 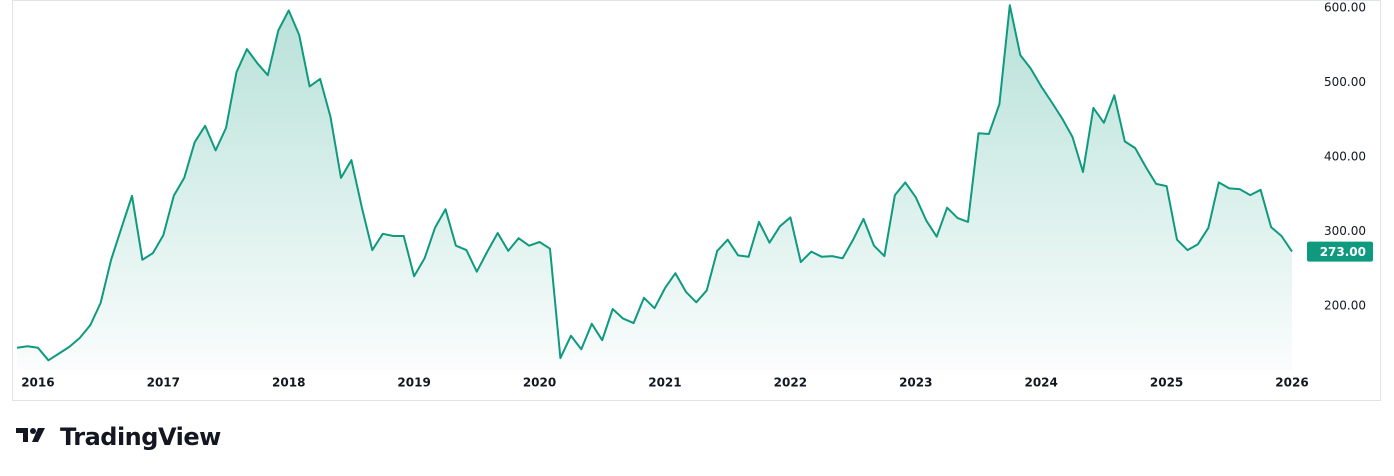 I want to click on logo, so click(x=30, y=435).